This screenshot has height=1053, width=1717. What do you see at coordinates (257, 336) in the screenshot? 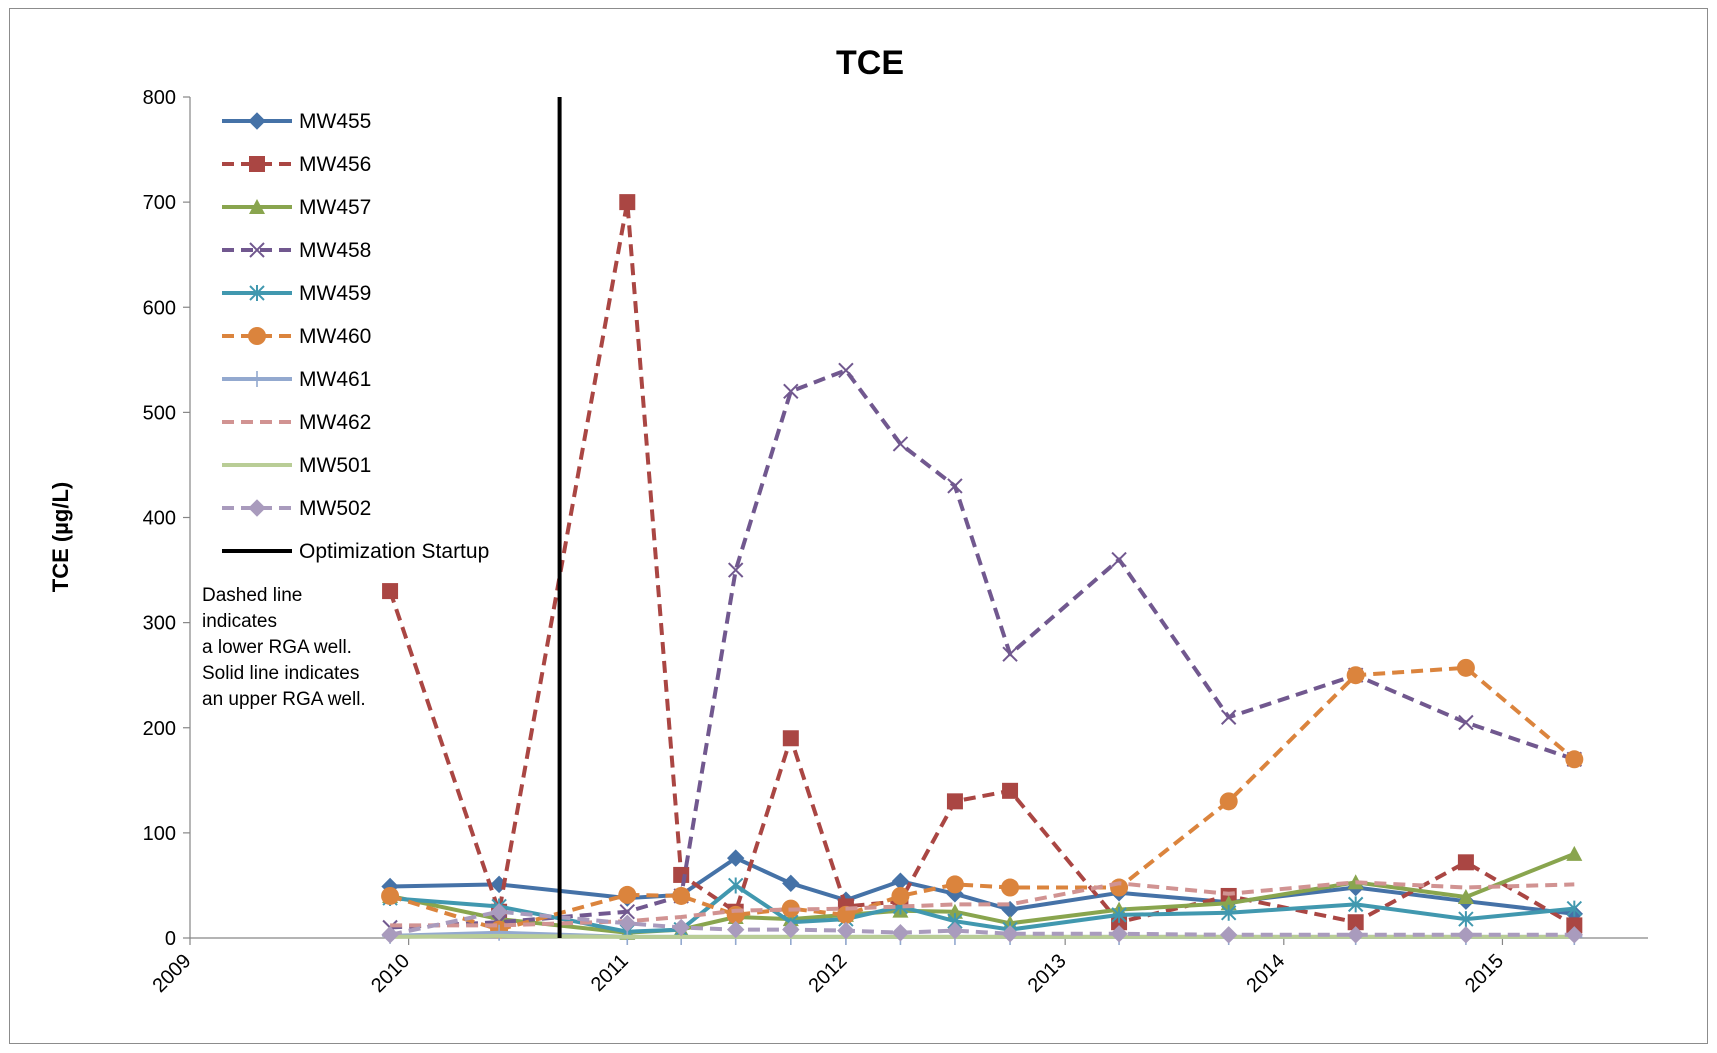
I see `legend-marker-mw460` at bounding box center [257, 336].